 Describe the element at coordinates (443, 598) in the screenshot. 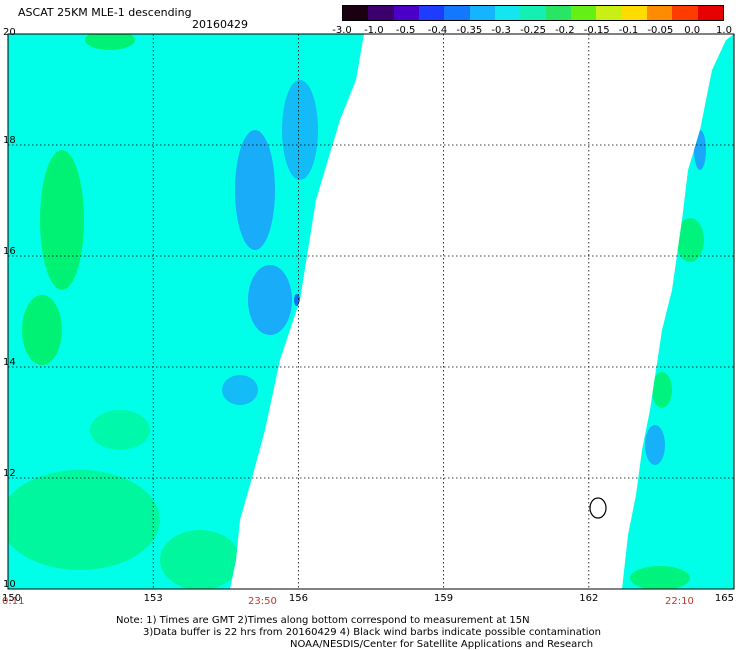

I see `lon-tick-label: 159` at that location.